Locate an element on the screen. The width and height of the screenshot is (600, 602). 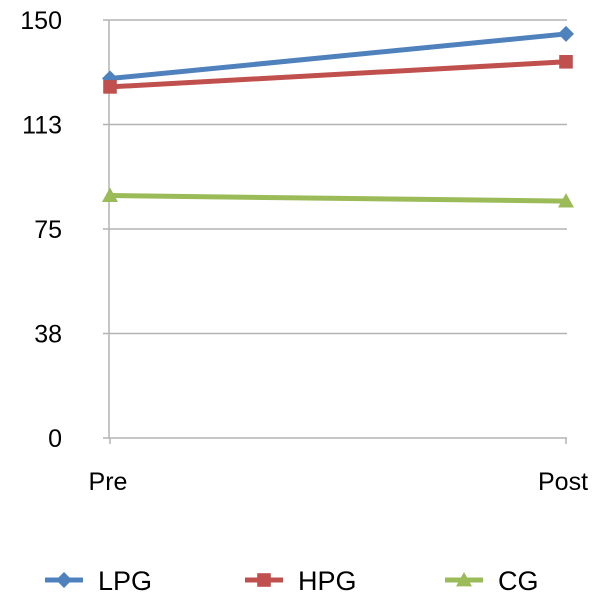
legend-marker-lpg is located at coordinates (64, 580).